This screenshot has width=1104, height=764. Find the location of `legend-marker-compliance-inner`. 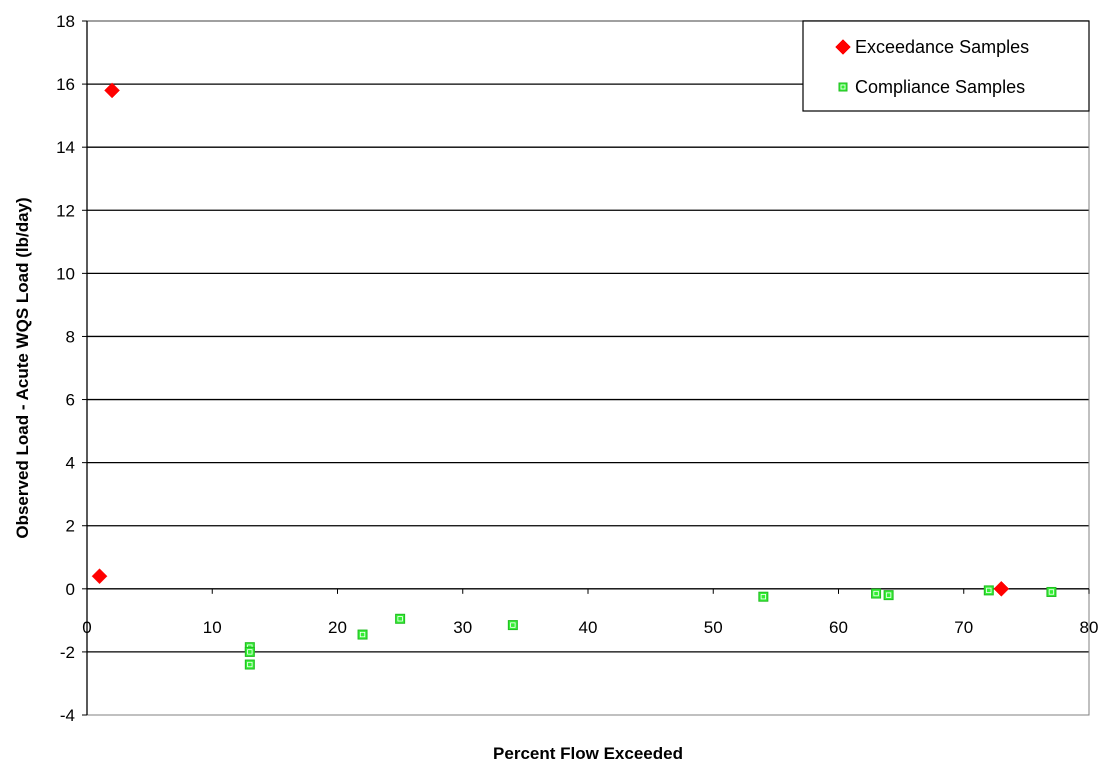

legend-marker-compliance-inner is located at coordinates (843, 87).